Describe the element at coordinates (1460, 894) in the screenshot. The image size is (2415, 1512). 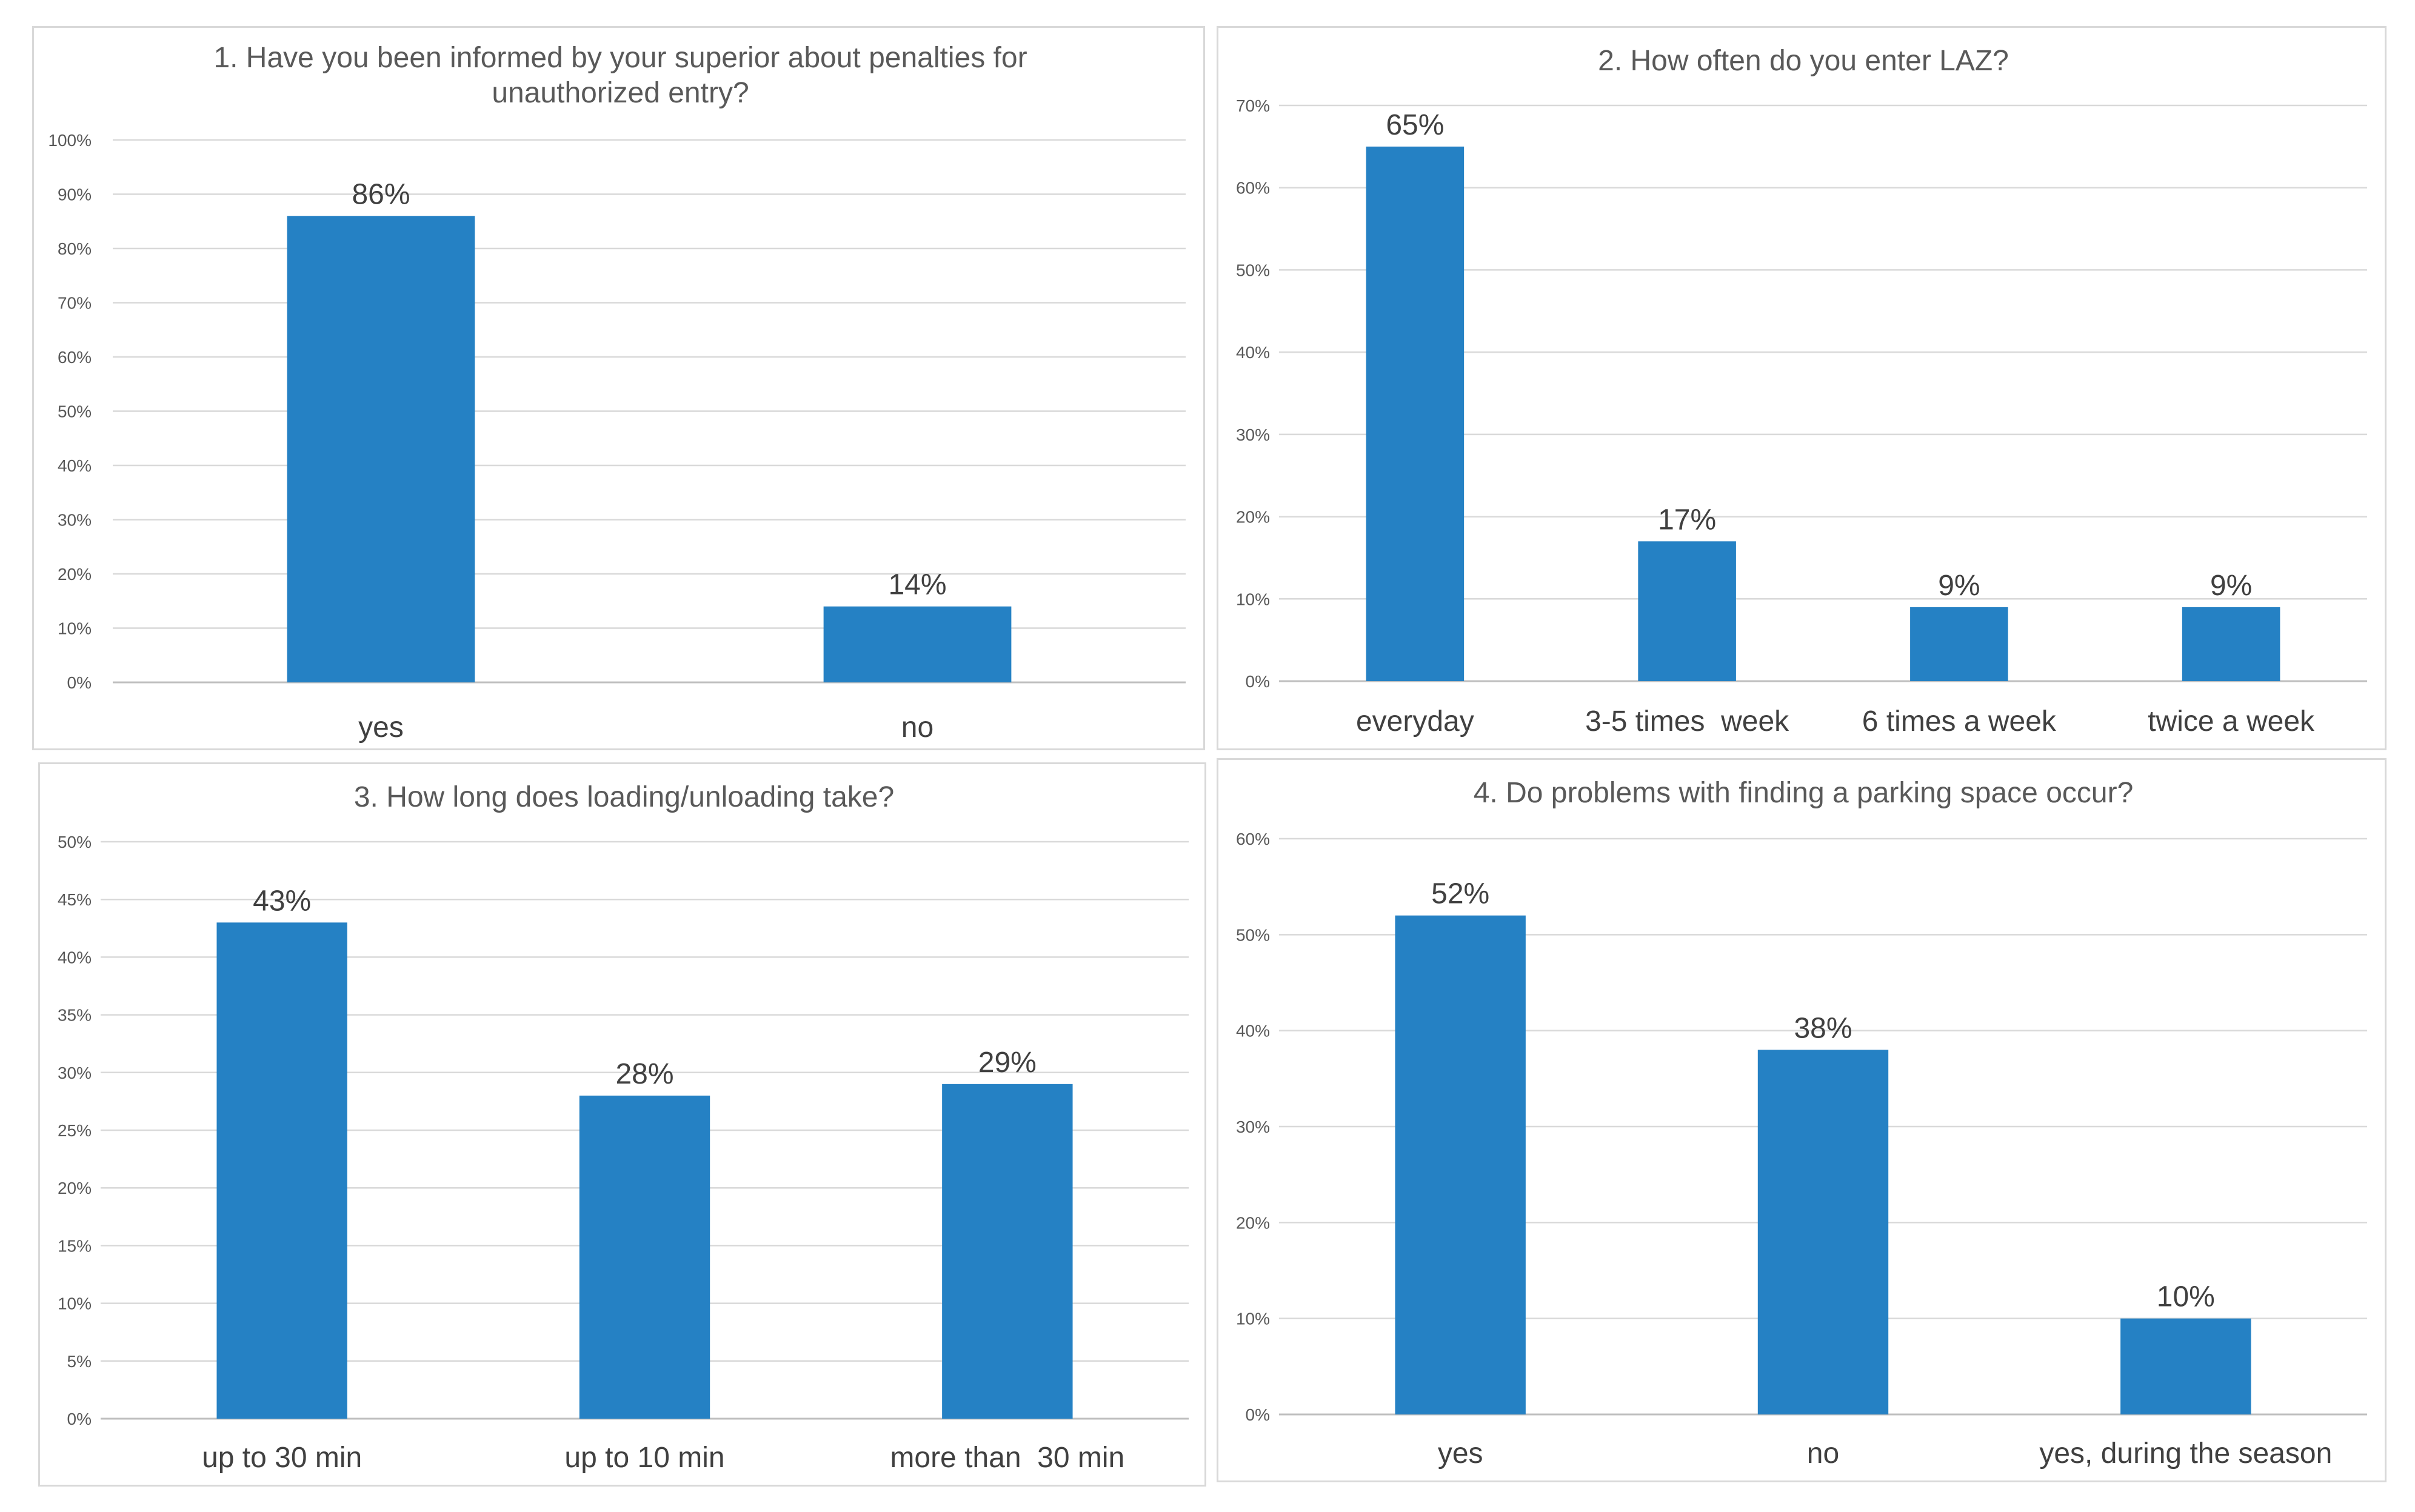
I see `data-label: 52%` at that location.